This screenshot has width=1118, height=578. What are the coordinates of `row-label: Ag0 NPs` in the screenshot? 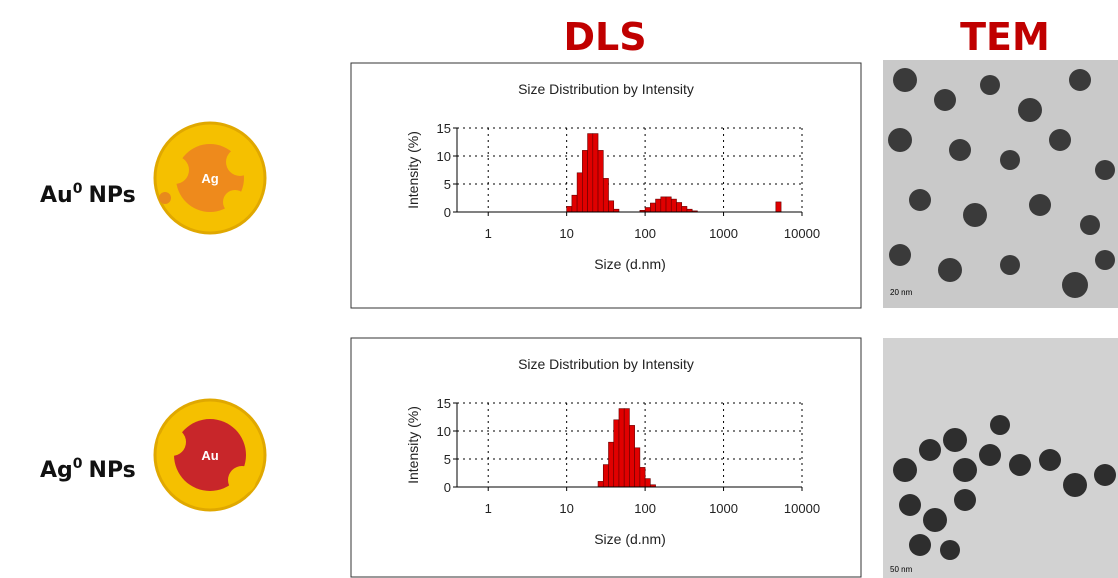 It's located at (88, 469).